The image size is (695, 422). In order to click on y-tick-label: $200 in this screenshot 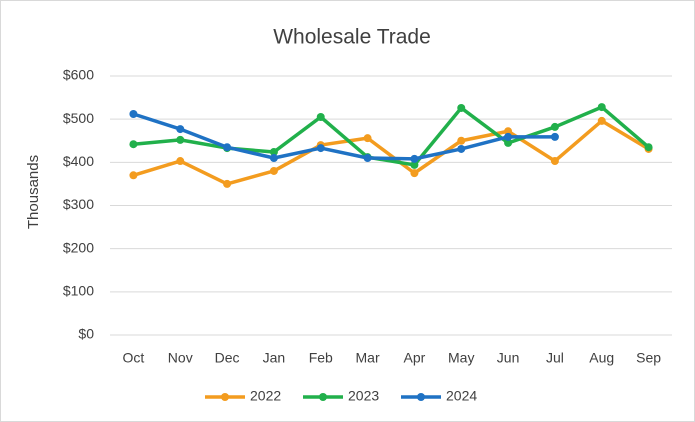, I will do `click(78, 247)`.